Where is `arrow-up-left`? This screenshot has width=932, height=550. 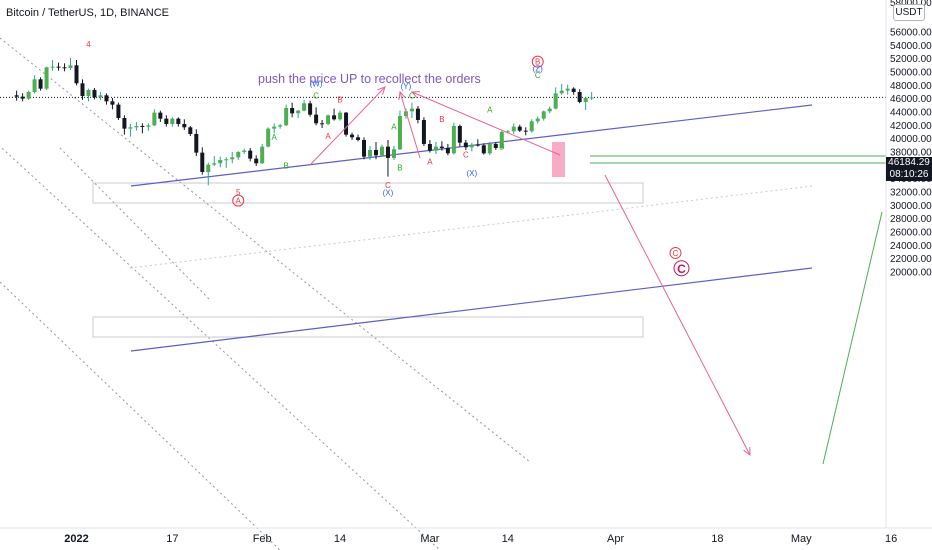
arrow-up-left is located at coordinates (347, 126).